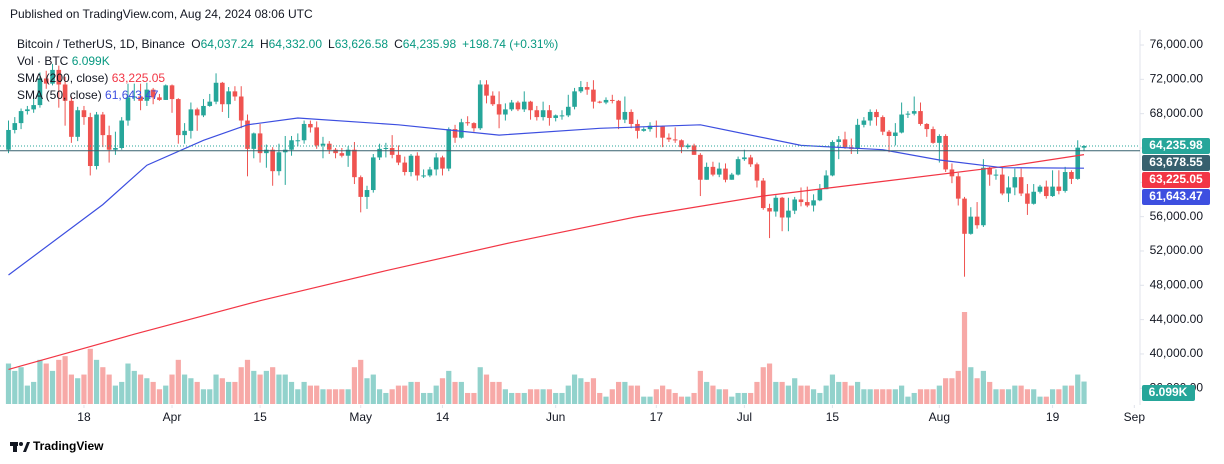 This screenshot has width=1224, height=464. Describe the element at coordinates (1177, 44) in the screenshot. I see `y-tick-label: 76,000.00` at that location.